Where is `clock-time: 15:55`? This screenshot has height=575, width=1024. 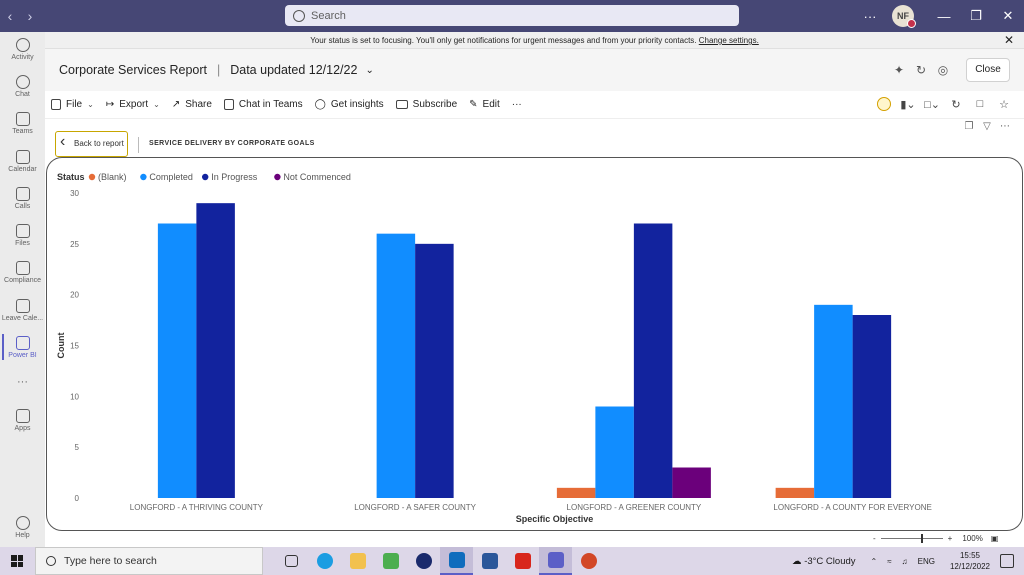
clock-time: 15:55 is located at coordinates (969, 555).